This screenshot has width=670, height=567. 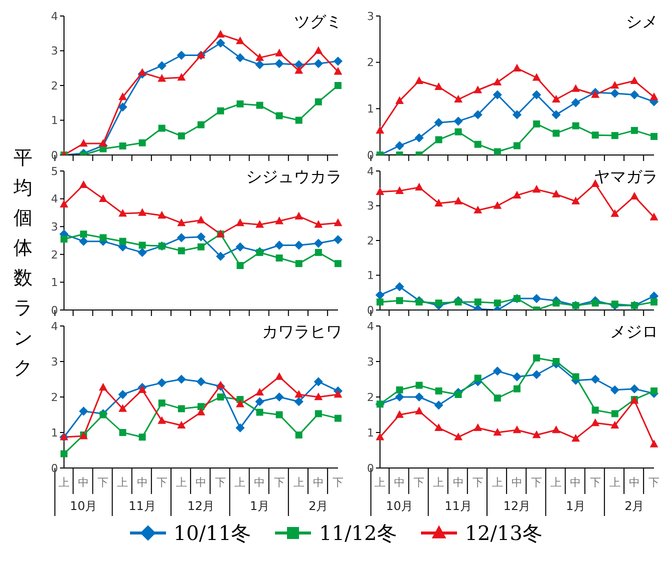 What do you see at coordinates (84, 506) in the screenshot?
I see `text: 10月` at bounding box center [84, 506].